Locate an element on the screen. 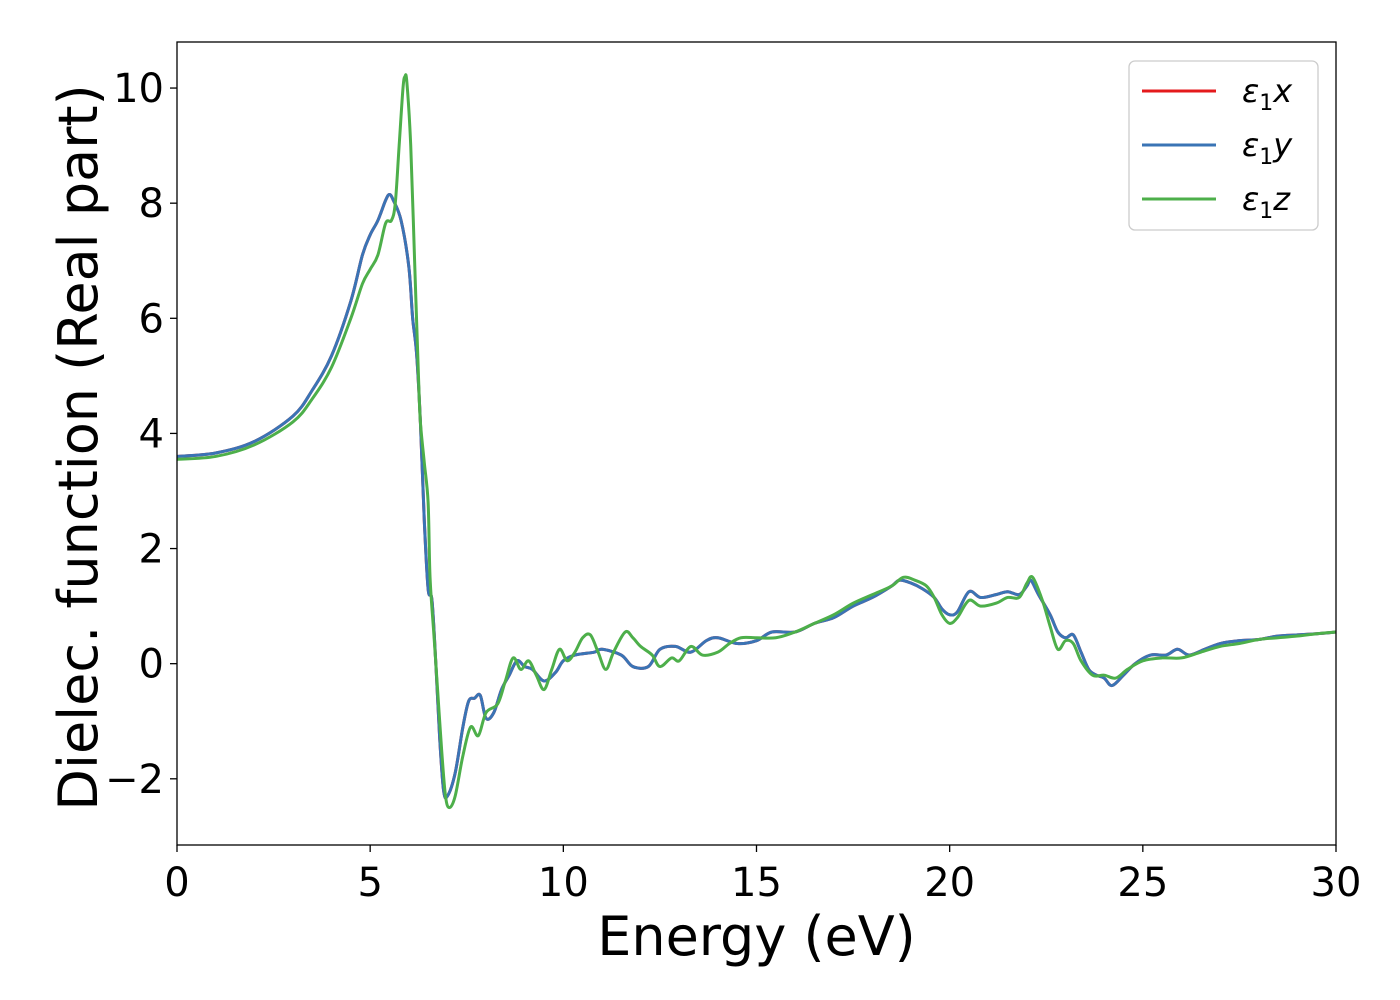 The image size is (1400, 1000). legend-label-x: ε1x is located at coordinates (1267, 94).